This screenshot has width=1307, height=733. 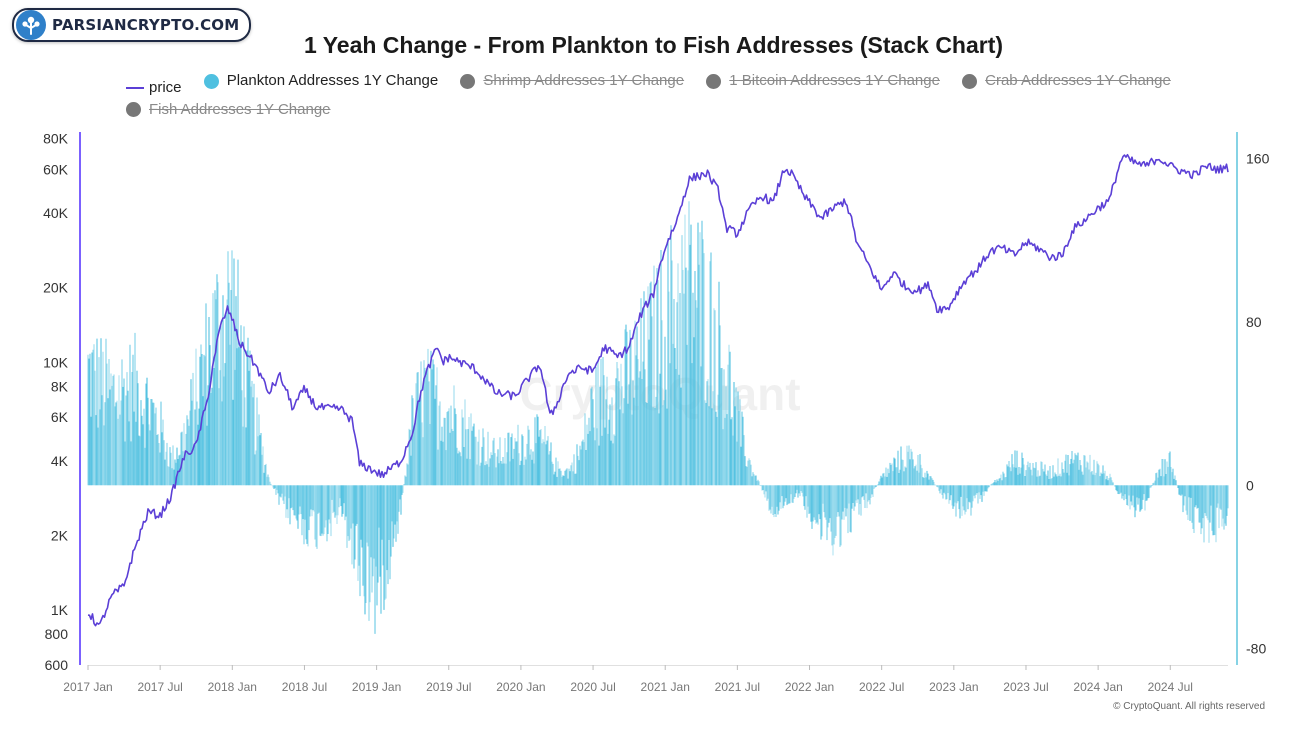 What do you see at coordinates (31, 25) in the screenshot?
I see `tree-icon` at bounding box center [31, 25].